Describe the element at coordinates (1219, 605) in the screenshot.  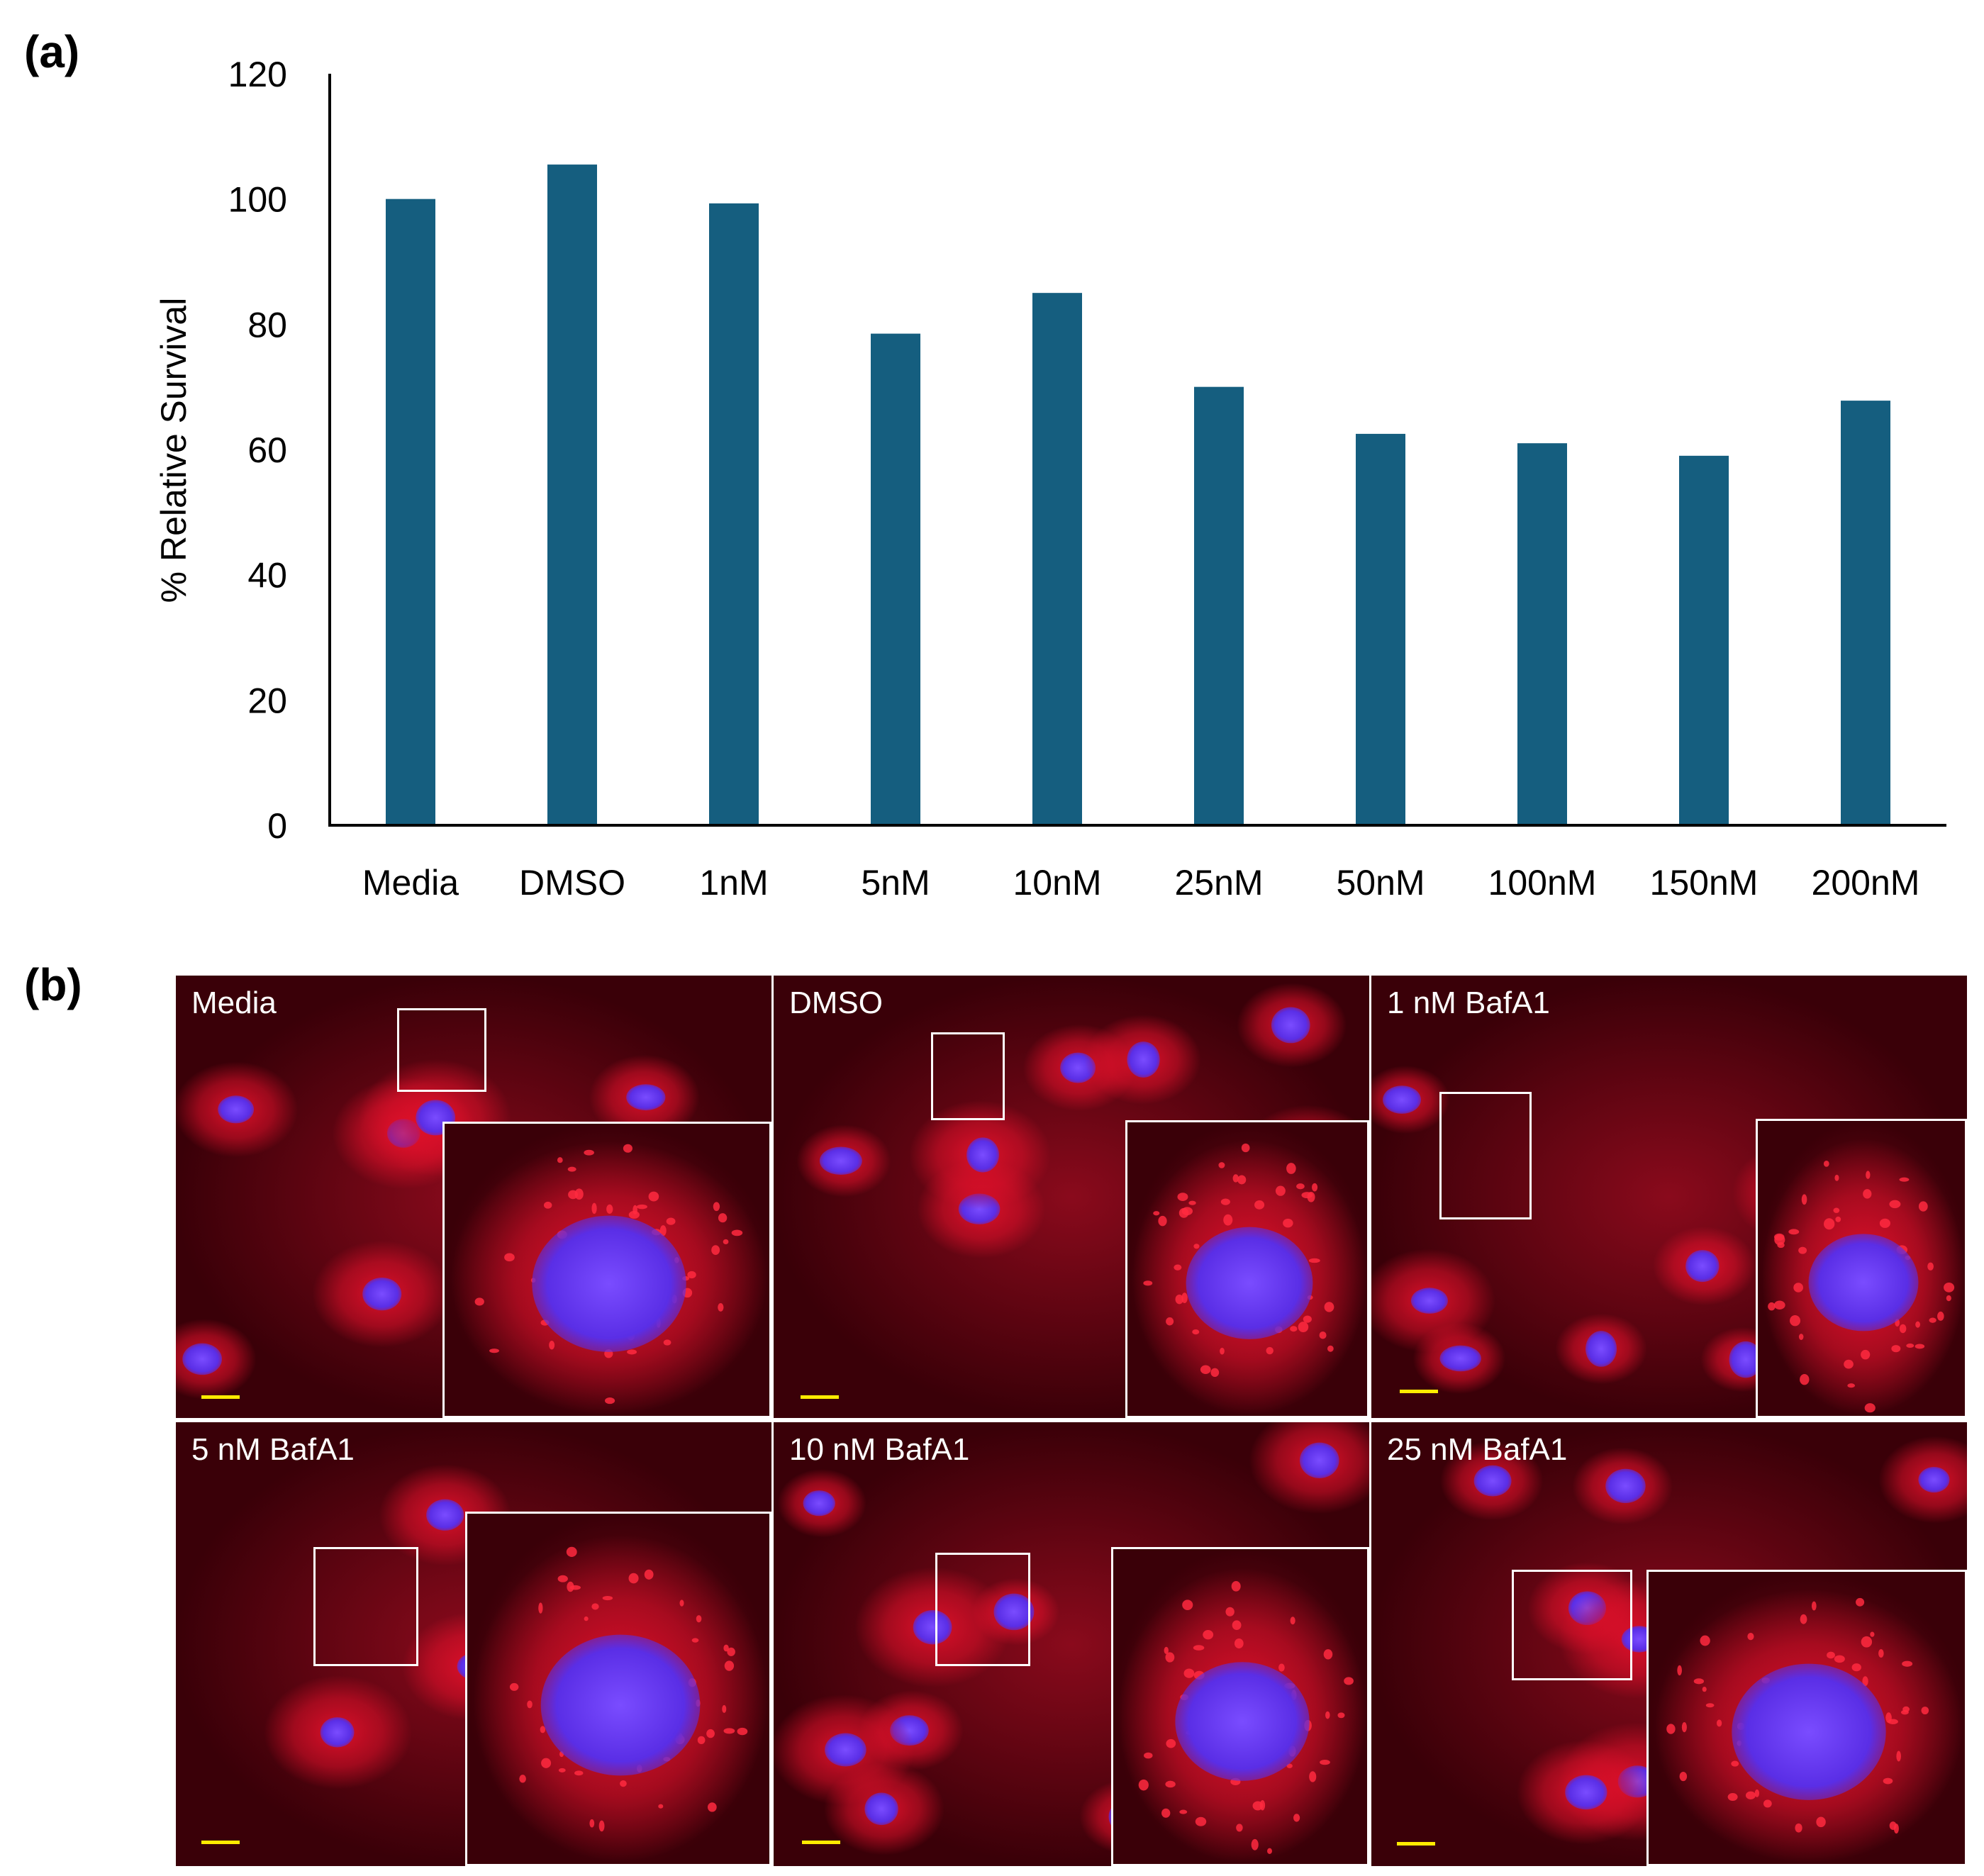
I see `bar-25nm` at that location.